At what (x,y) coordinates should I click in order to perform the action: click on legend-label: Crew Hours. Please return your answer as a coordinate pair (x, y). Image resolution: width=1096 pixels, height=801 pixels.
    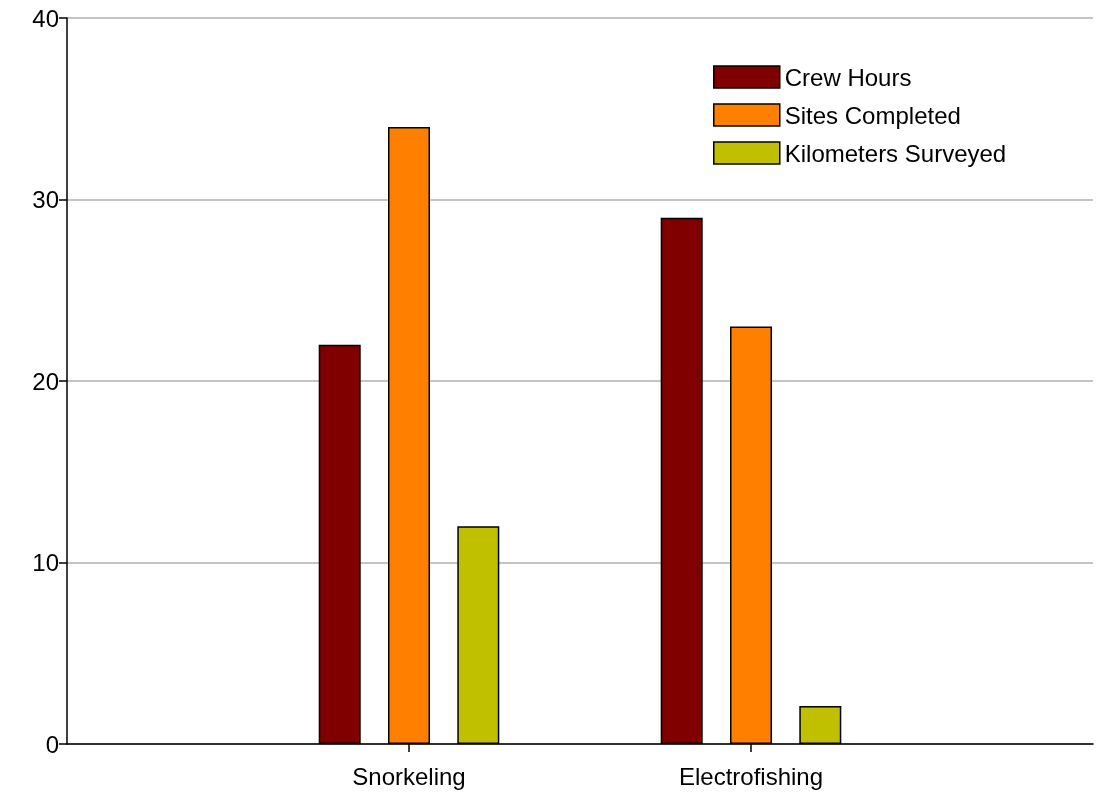
    Looking at the image, I should click on (848, 77).